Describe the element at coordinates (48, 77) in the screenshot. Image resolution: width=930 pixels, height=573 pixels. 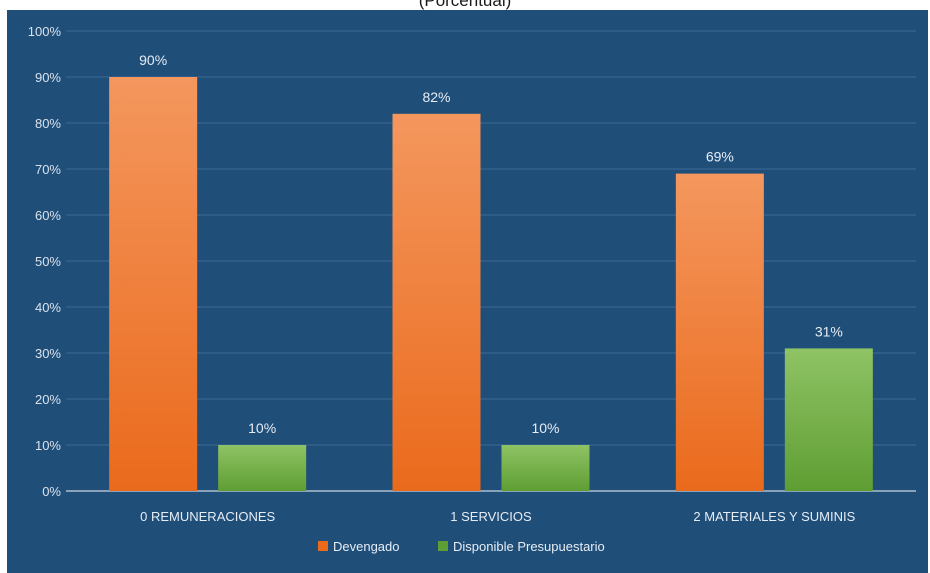
I see `y-tick-label: 90%` at that location.